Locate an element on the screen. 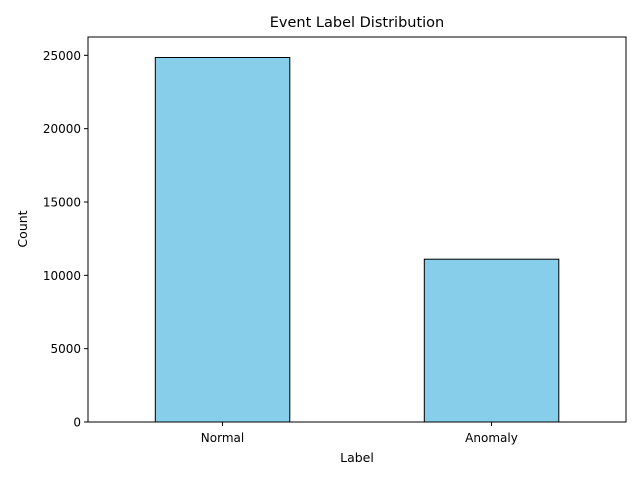  y-tick-label: 25000 is located at coordinates (62, 56).